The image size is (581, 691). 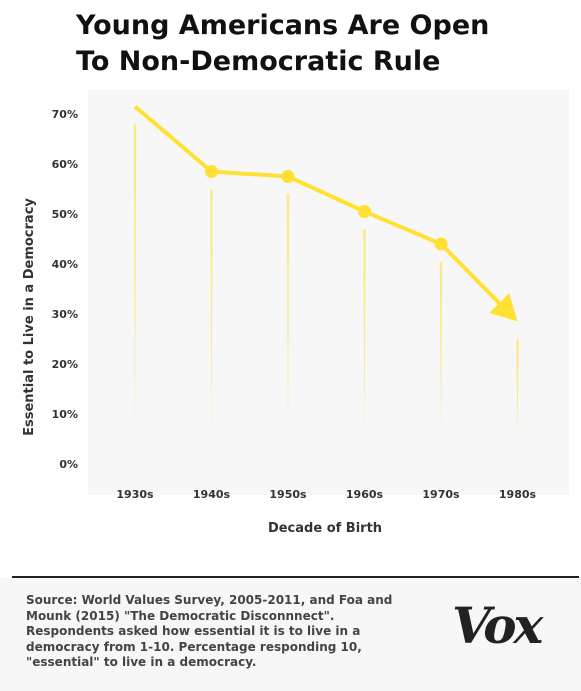 I want to click on series-arrowhead, so click(x=503, y=307).